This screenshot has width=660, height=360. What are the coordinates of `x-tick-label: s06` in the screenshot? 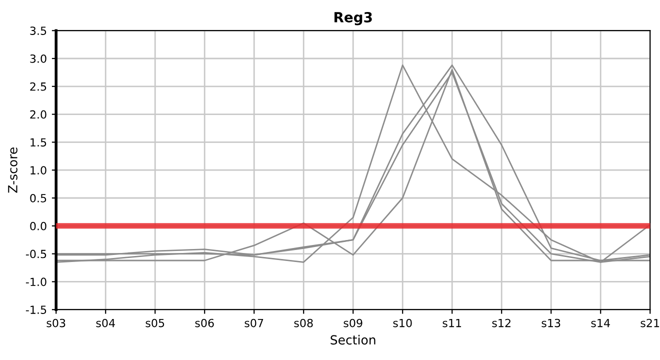 It's located at (204, 323).